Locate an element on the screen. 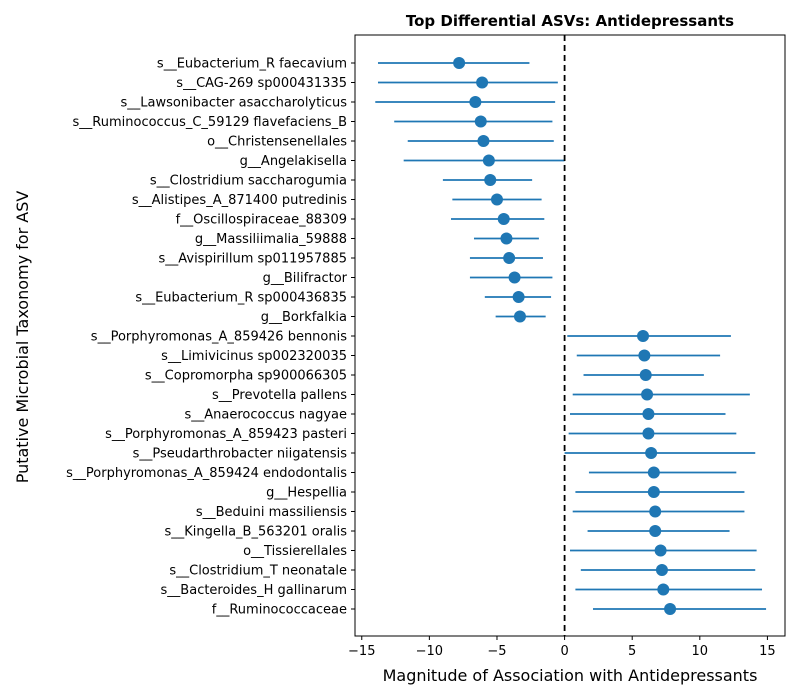  y-tick-label: s__Porphyromonas_A_859423 pasteri is located at coordinates (226, 434).